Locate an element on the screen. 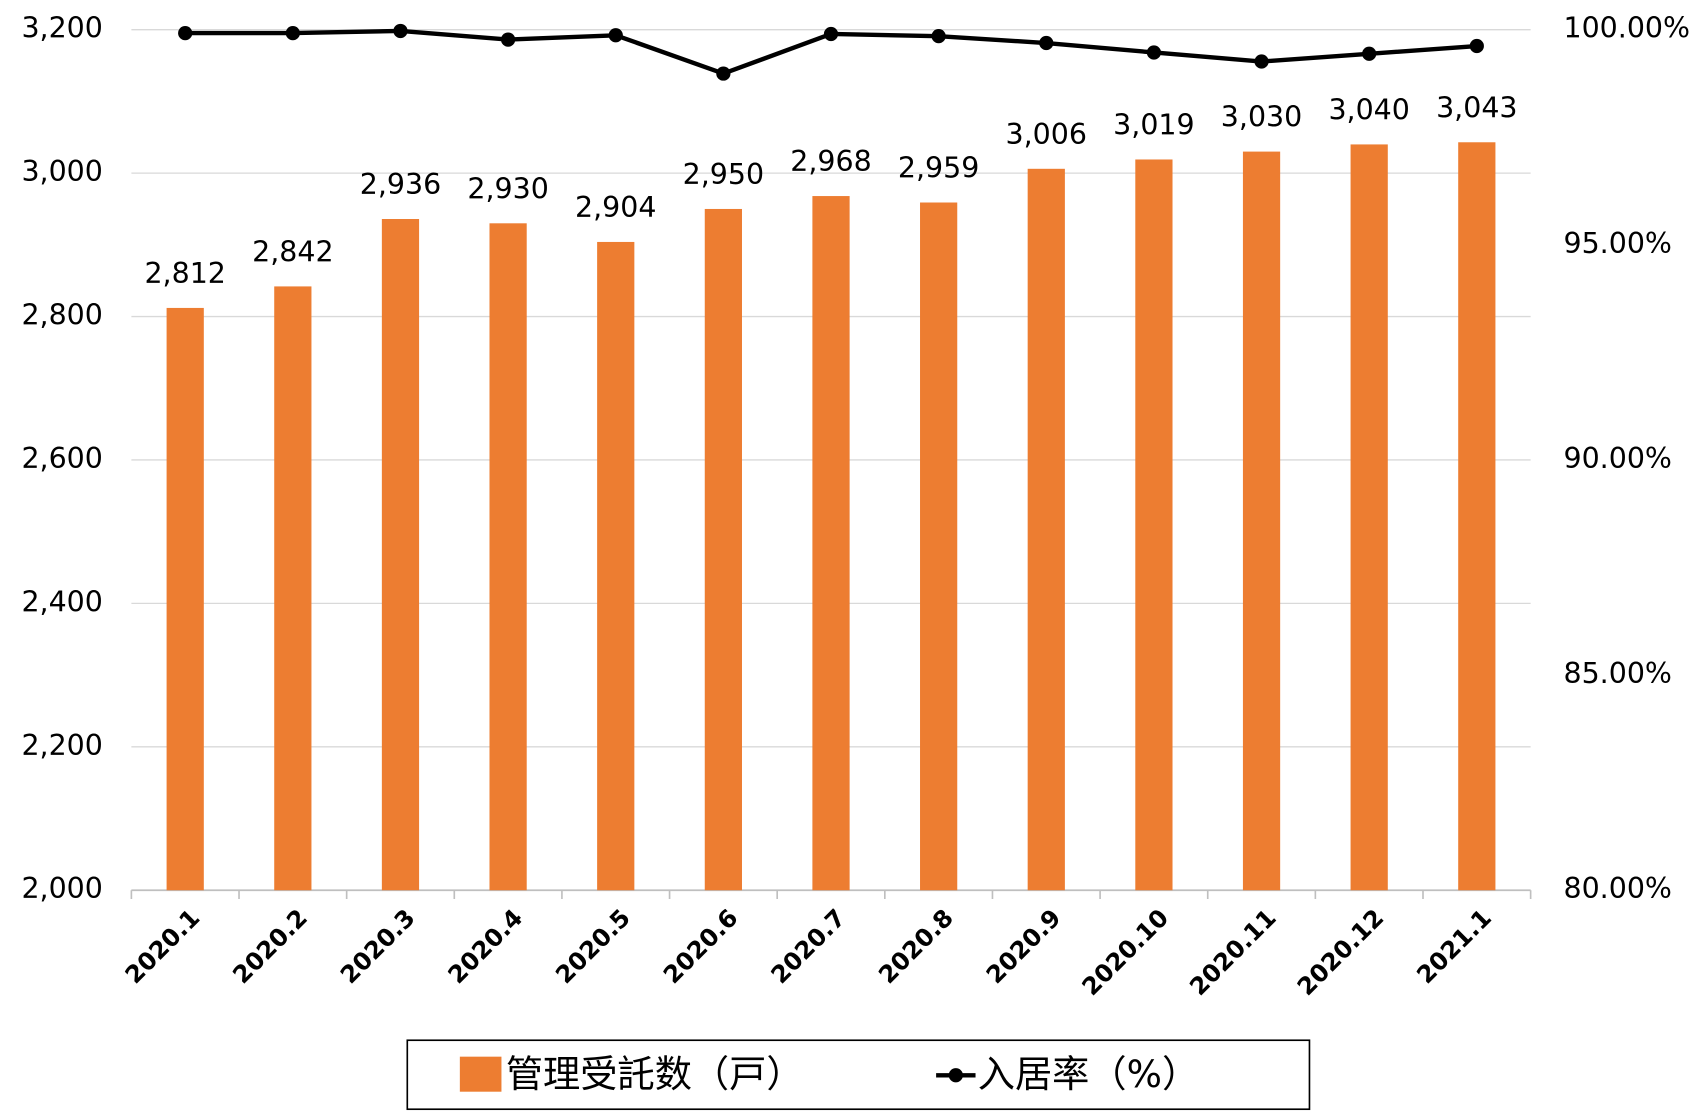  data-label: 3,030 is located at coordinates (1261, 117).